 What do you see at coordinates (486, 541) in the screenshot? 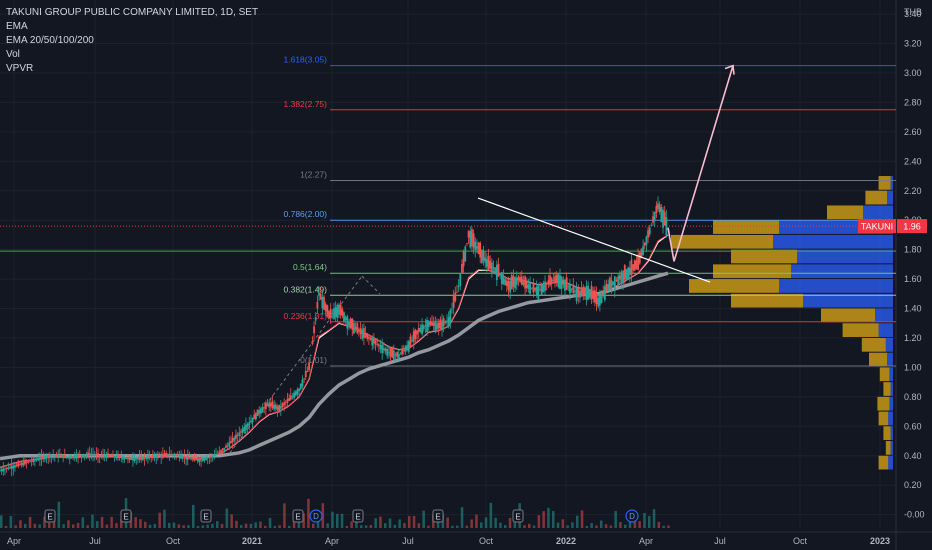
I see `x-tick-label: Oct` at bounding box center [486, 541].